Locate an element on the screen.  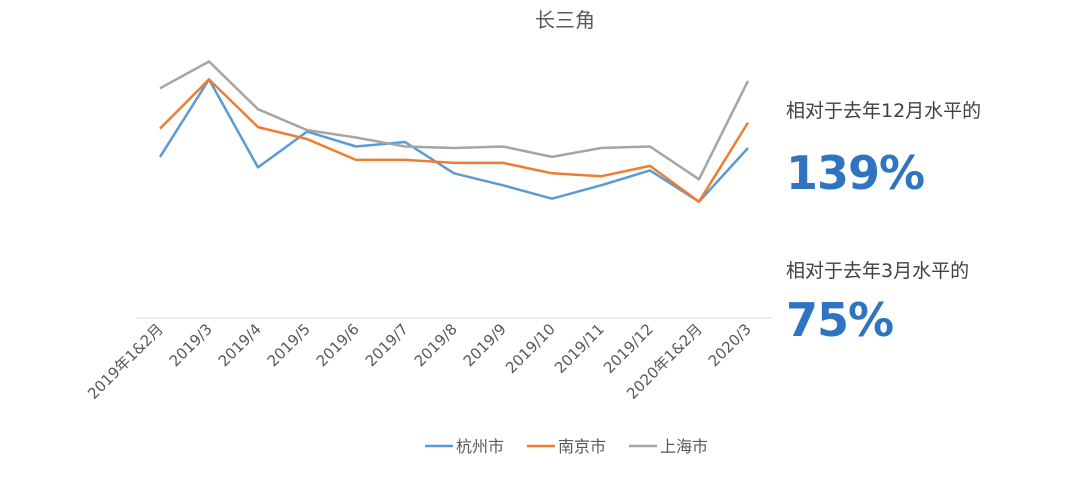
note-march-value: 75% is located at coordinates (840, 320).